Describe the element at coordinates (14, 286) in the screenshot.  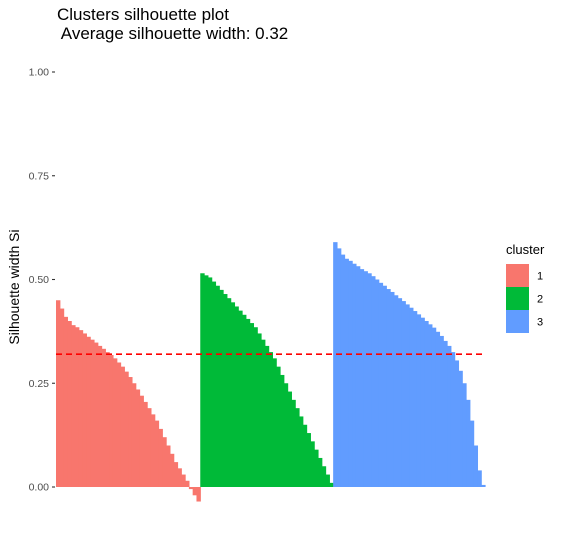
I see `y-axis-title: Silhouette width Si` at that location.